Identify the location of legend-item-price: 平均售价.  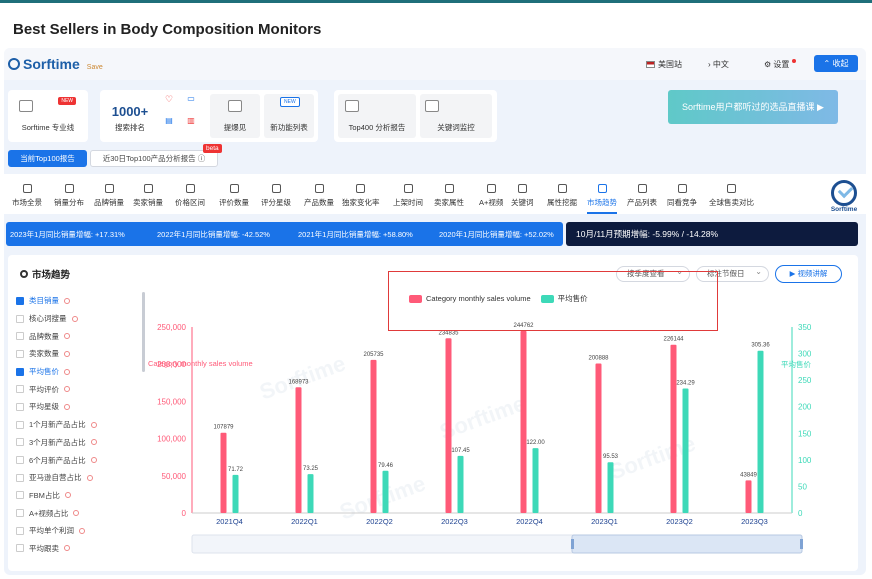
(564, 298).